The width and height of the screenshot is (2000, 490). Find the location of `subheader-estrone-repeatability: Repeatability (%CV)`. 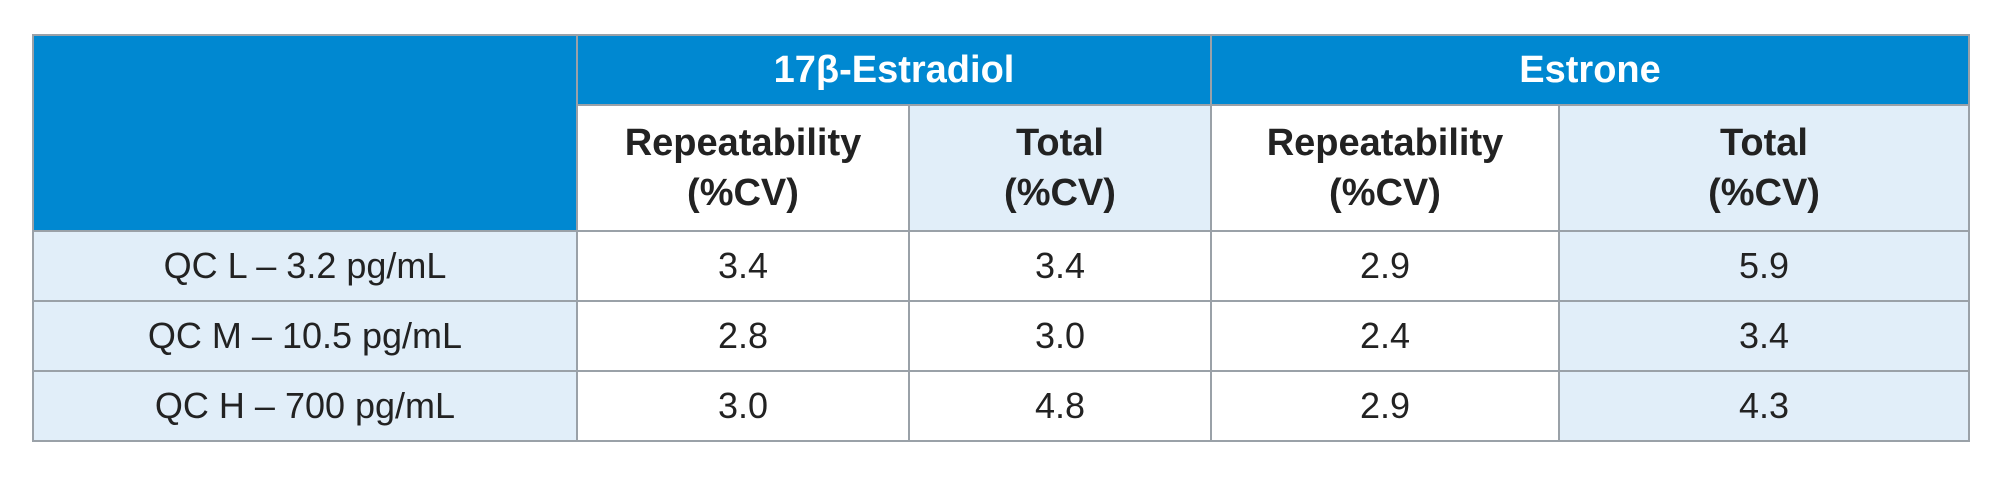

subheader-estrone-repeatability: Repeatability (%CV) is located at coordinates (1385, 168).